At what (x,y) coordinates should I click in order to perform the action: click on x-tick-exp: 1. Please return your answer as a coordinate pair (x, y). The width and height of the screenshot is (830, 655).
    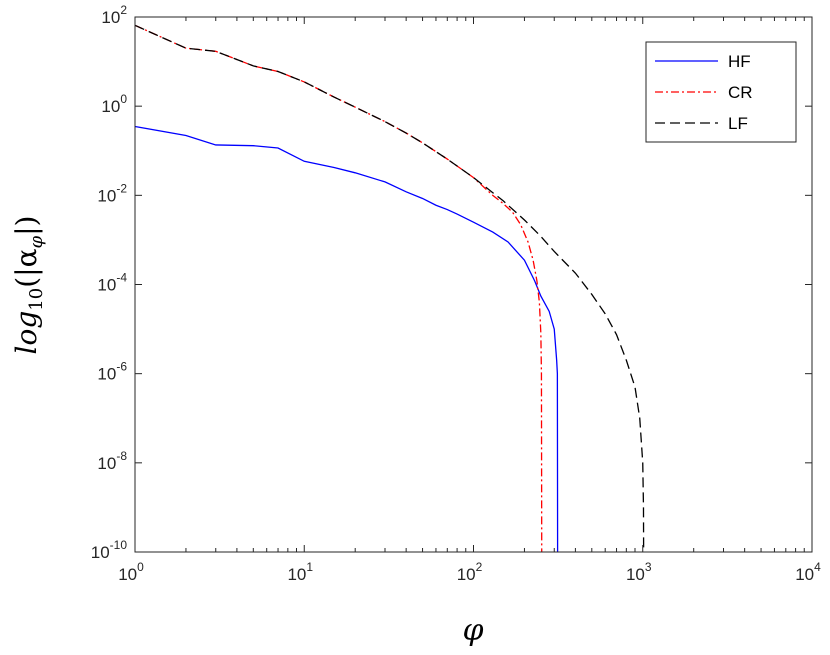
    Looking at the image, I should click on (309, 567).